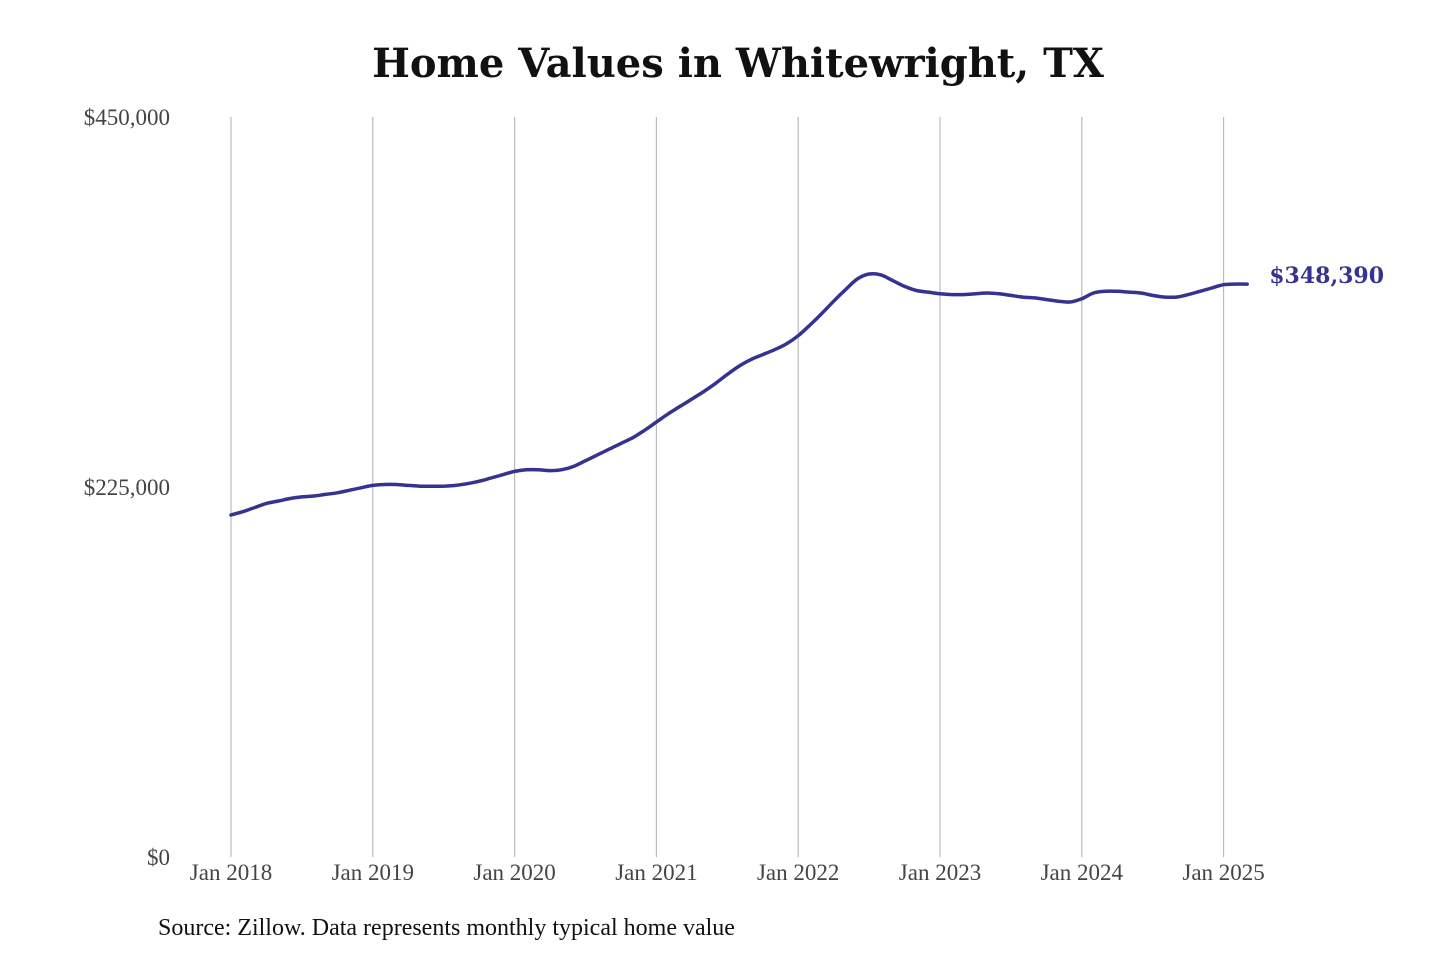  Describe the element at coordinates (158, 857) in the screenshot. I see `y-tick-label: $0` at that location.